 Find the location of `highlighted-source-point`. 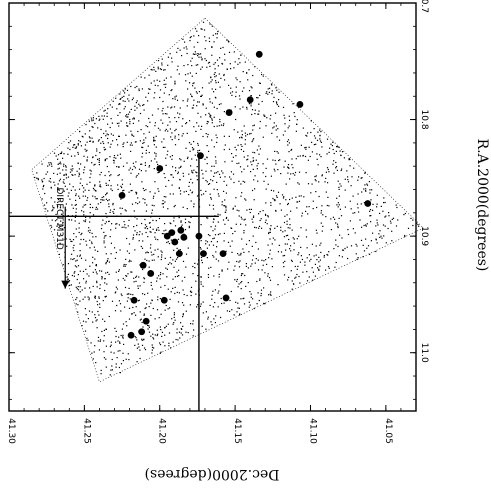

highlighted-source-point is located at coordinates (164, 300).